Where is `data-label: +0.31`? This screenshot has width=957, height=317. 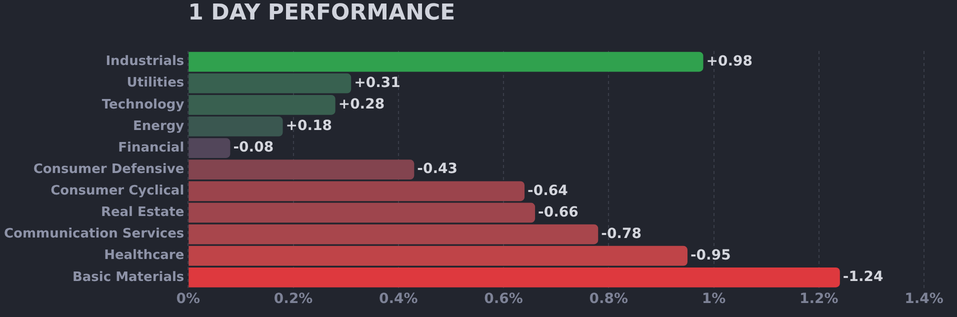 data-label: +0.31 is located at coordinates (377, 82).